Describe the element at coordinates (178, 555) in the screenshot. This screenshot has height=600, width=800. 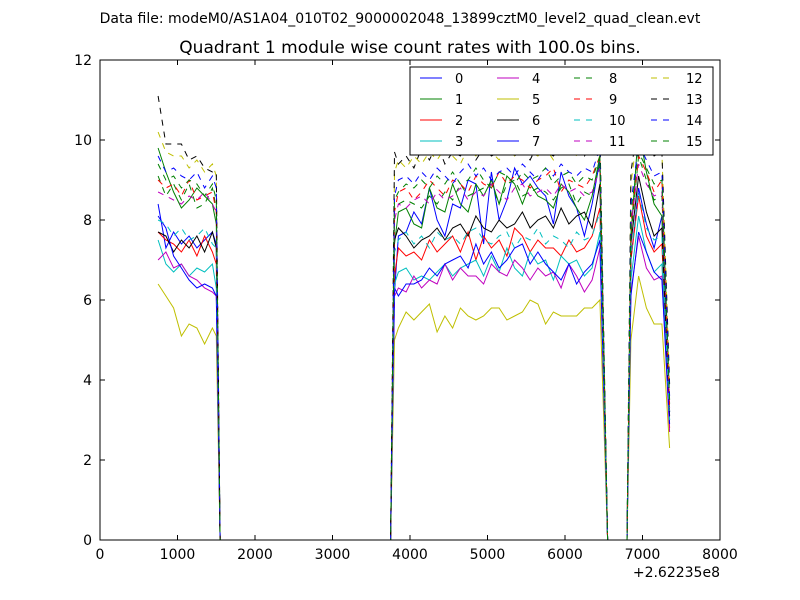
I see `x-tick-label: 1000` at that location.